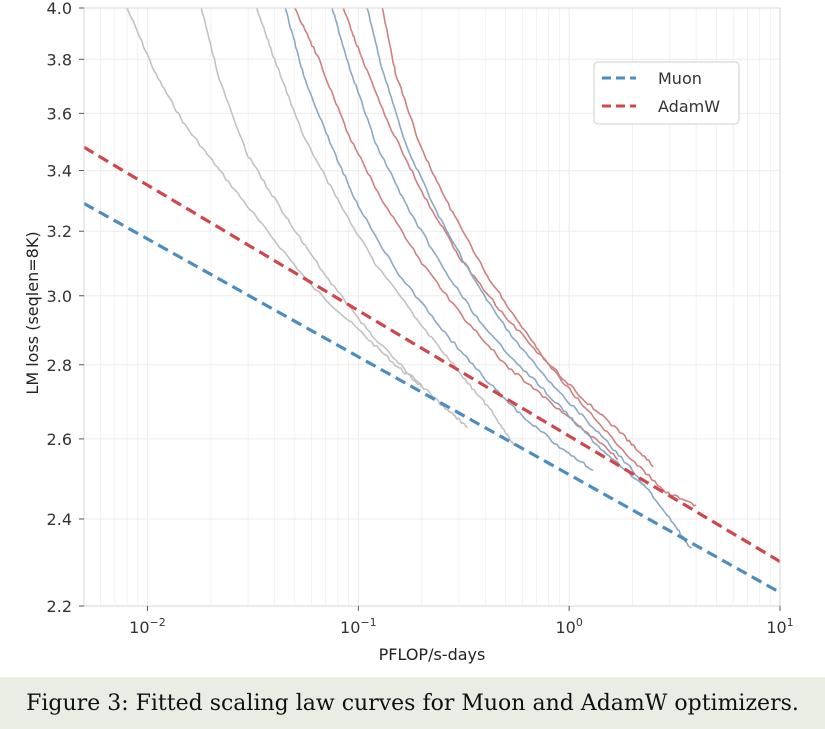  What do you see at coordinates (59, 439) in the screenshot?
I see `y-tick-label: 2.6` at bounding box center [59, 439].